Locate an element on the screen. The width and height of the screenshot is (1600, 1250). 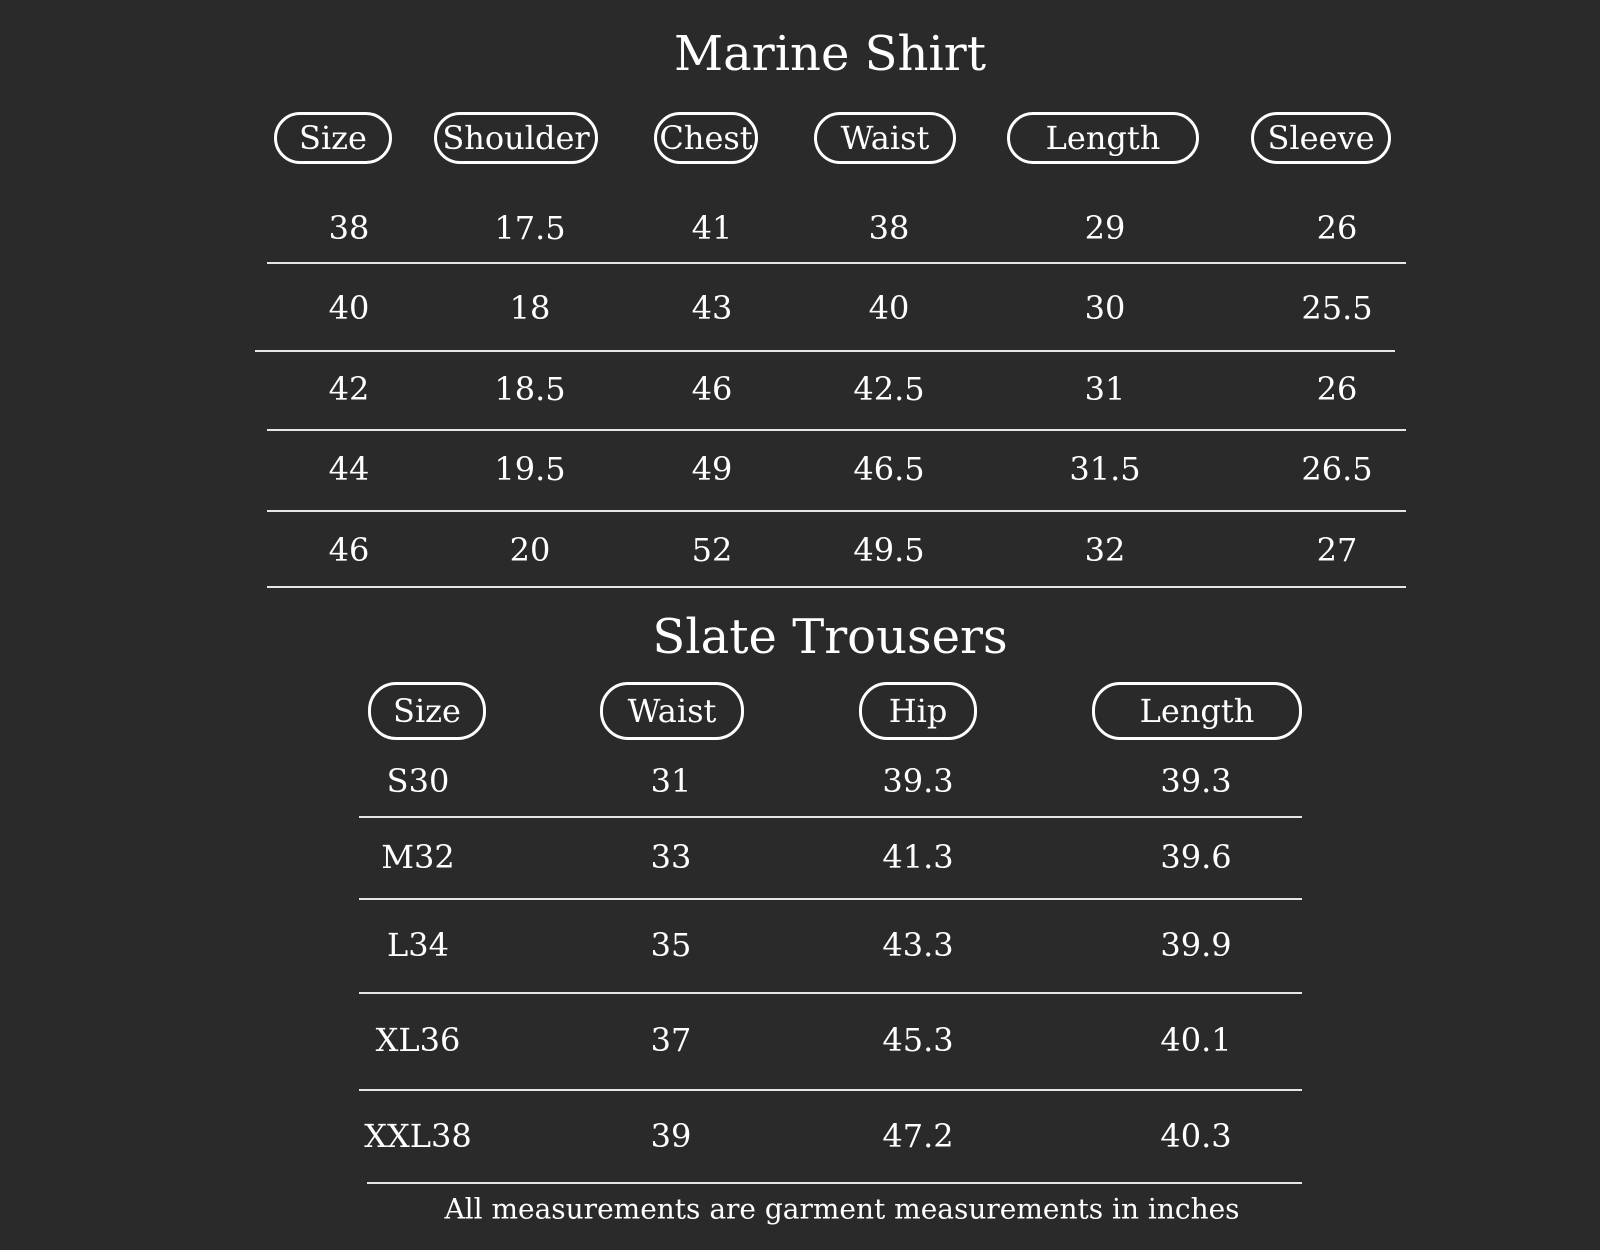
table-cell: 44 is located at coordinates (349, 469).